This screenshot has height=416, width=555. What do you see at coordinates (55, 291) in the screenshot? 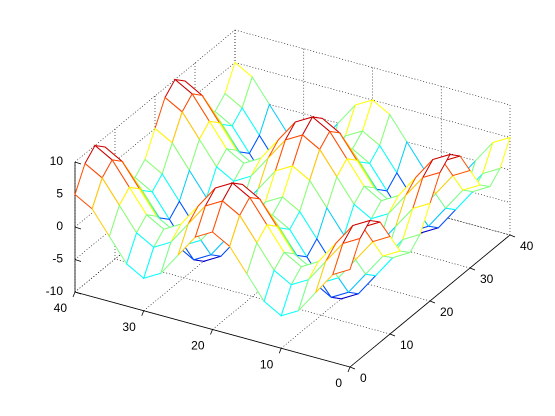
I see `z-tick-label: -10` at bounding box center [55, 291].